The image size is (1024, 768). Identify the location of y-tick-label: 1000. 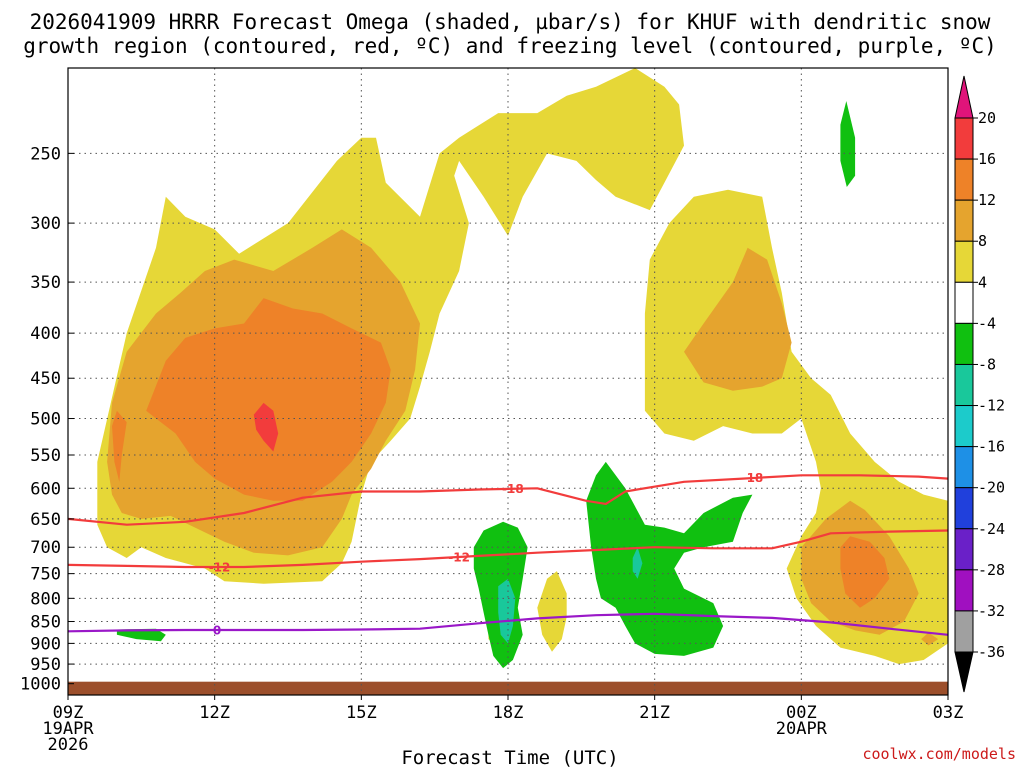
(40, 685).